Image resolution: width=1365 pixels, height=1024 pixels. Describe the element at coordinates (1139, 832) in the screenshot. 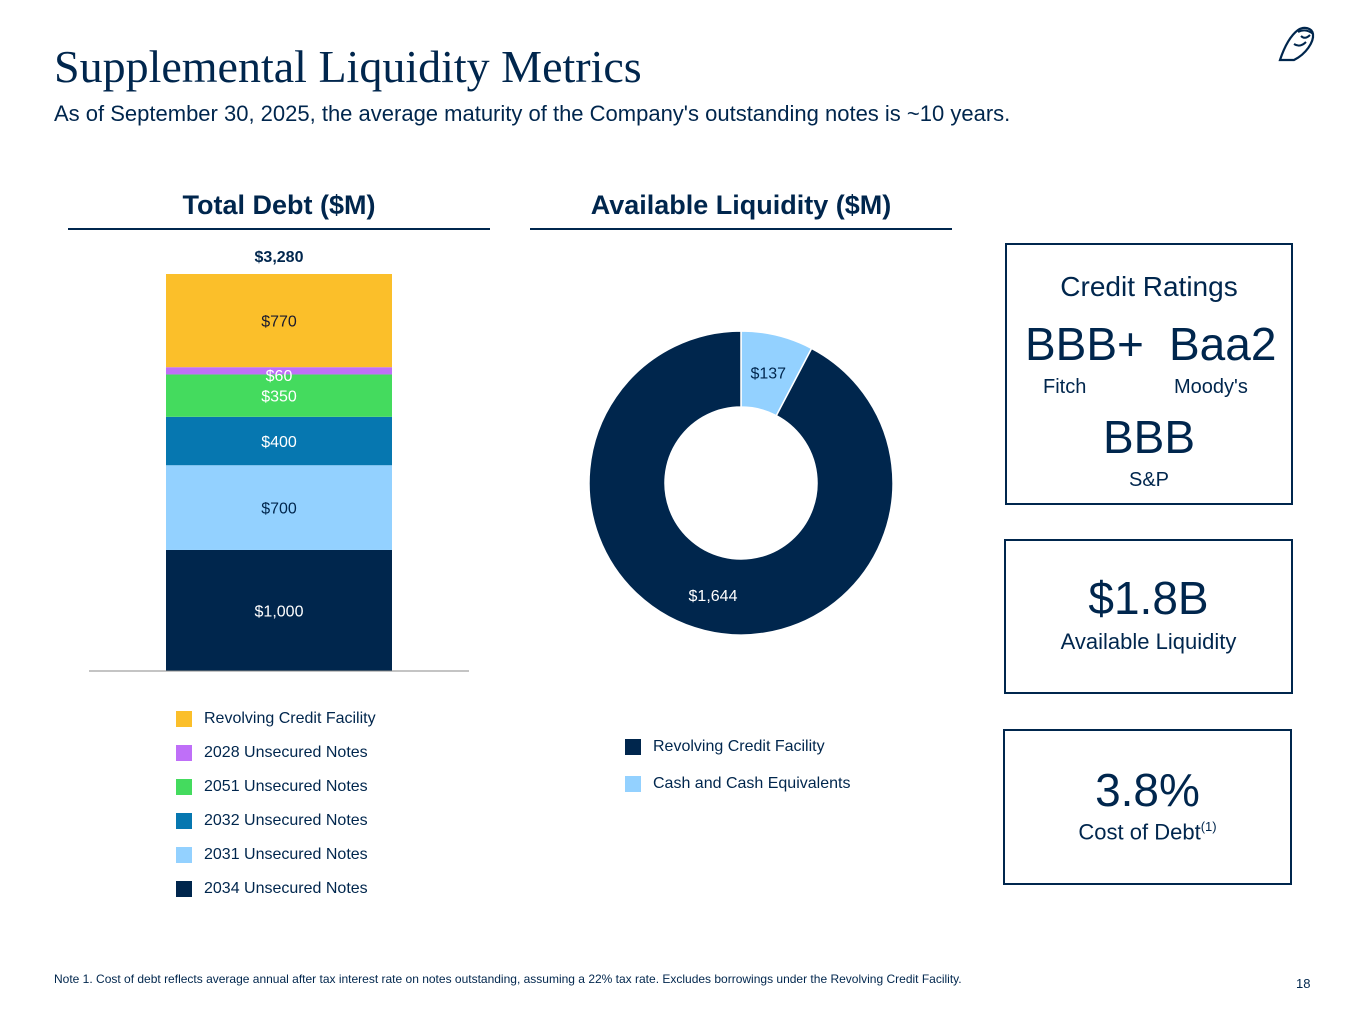

I see `cost-label-text: Cost of Debt` at that location.